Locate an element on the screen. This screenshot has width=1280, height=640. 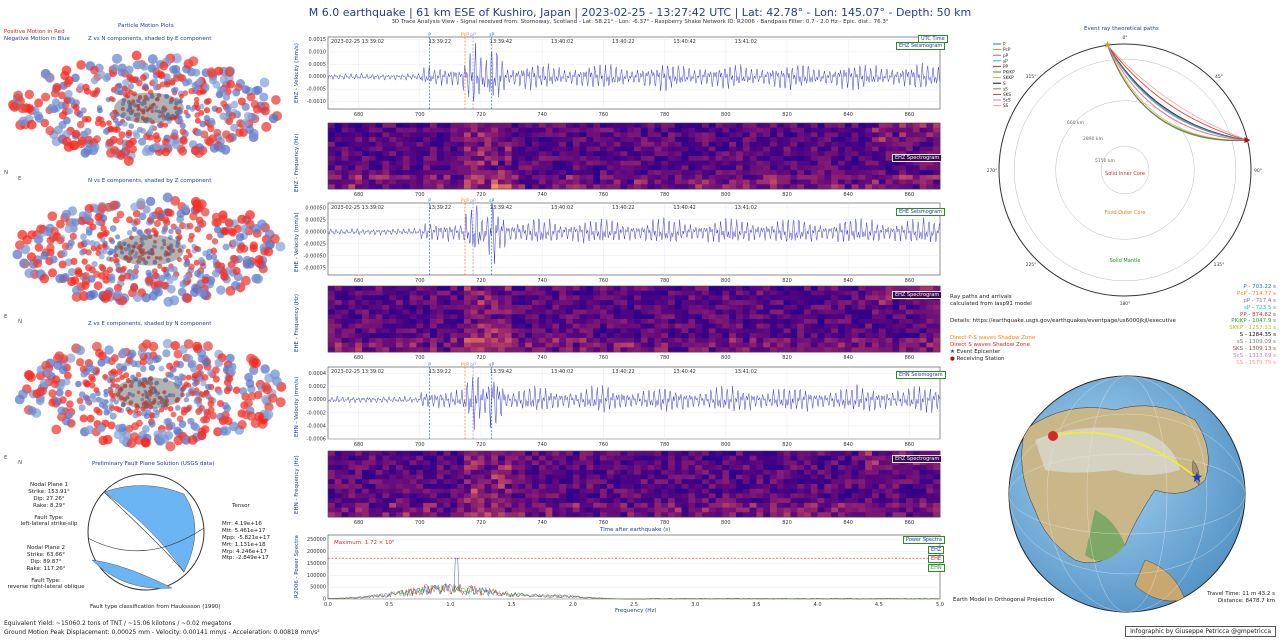
time-label: 13:39:42 is located at coordinates (501, 208).